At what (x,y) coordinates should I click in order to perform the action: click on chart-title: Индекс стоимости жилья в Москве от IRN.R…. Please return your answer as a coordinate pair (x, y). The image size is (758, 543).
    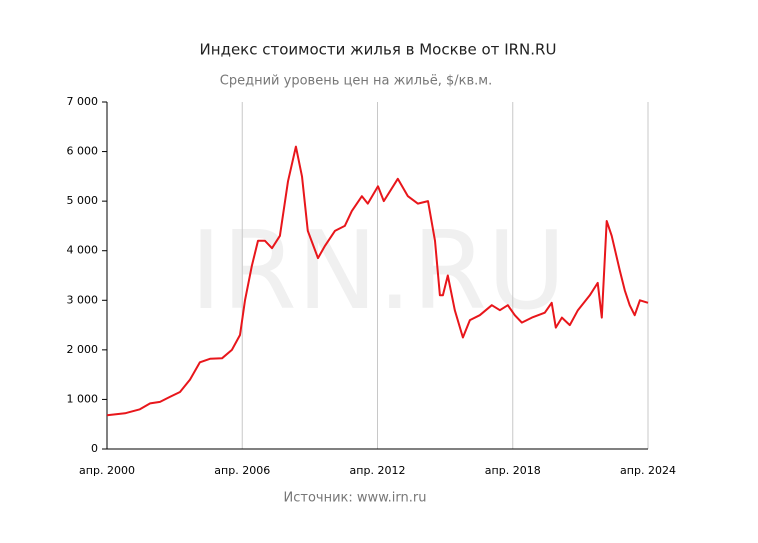
    Looking at the image, I should click on (378, 50).